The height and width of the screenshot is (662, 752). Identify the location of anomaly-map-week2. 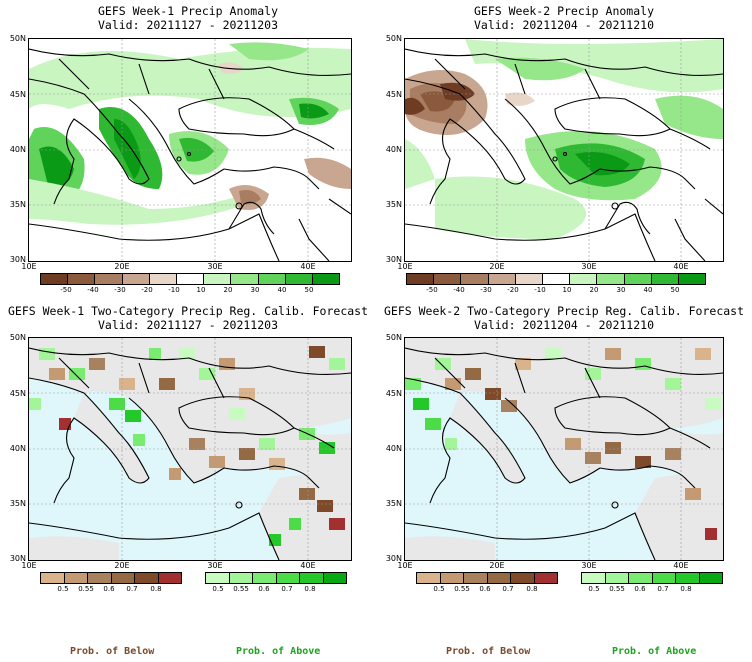
(564, 150).